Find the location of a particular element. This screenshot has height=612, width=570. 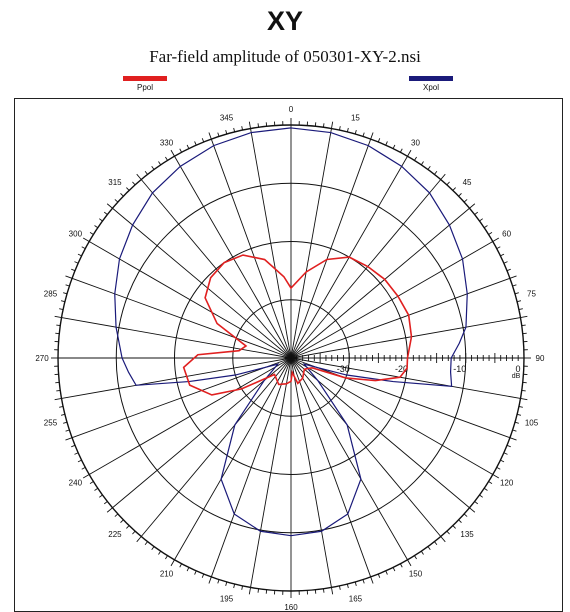

angle-tick-label: 270 is located at coordinates (42, 358).